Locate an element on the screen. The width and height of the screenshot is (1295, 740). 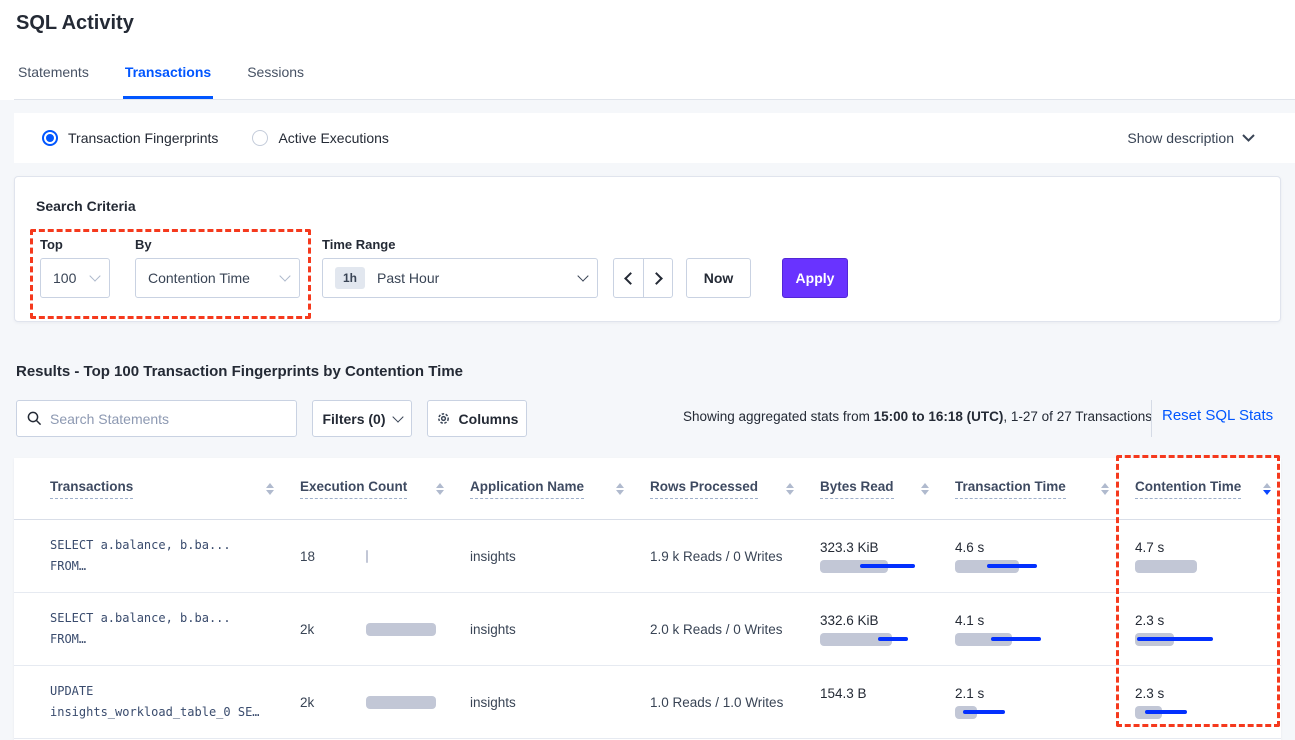
time-range-nav is located at coordinates (643, 278).